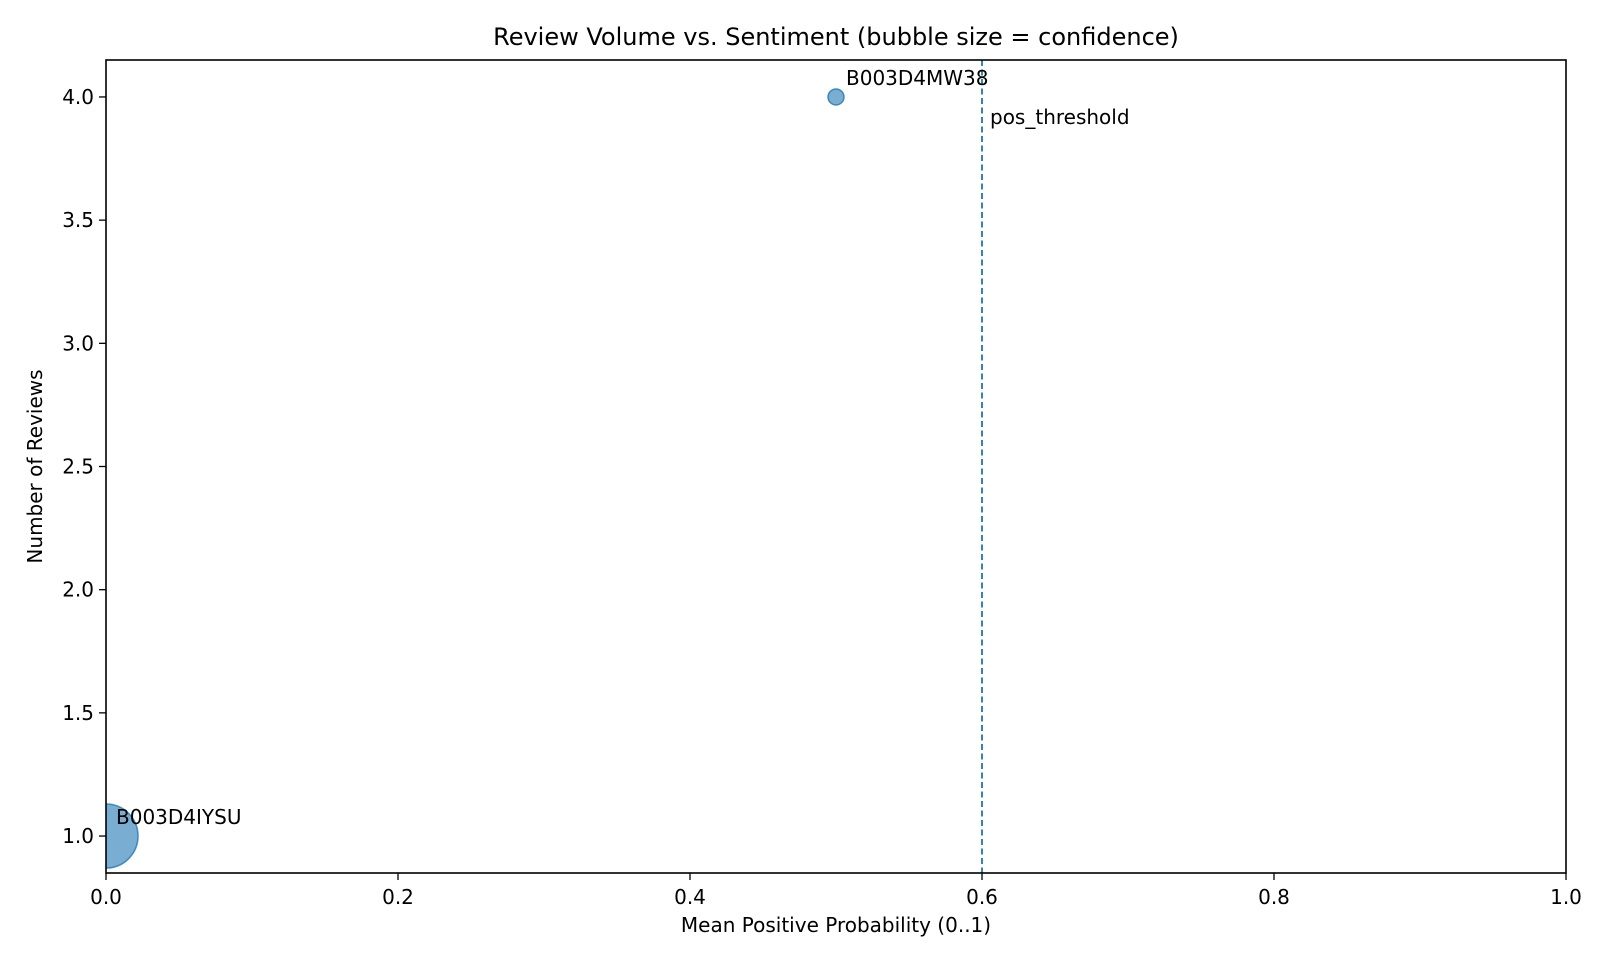  Describe the element at coordinates (78, 97) in the screenshot. I see `y-tick-label: 4.0` at that location.